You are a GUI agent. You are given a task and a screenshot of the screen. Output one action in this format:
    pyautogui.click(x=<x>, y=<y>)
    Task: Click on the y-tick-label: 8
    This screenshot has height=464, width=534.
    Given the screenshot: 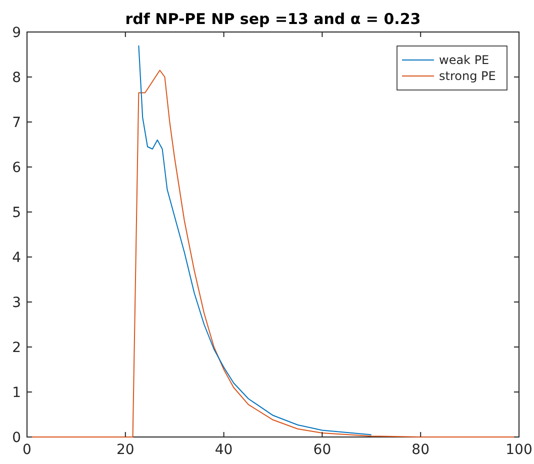 What is the action you would take?
    pyautogui.click(x=16, y=78)
    